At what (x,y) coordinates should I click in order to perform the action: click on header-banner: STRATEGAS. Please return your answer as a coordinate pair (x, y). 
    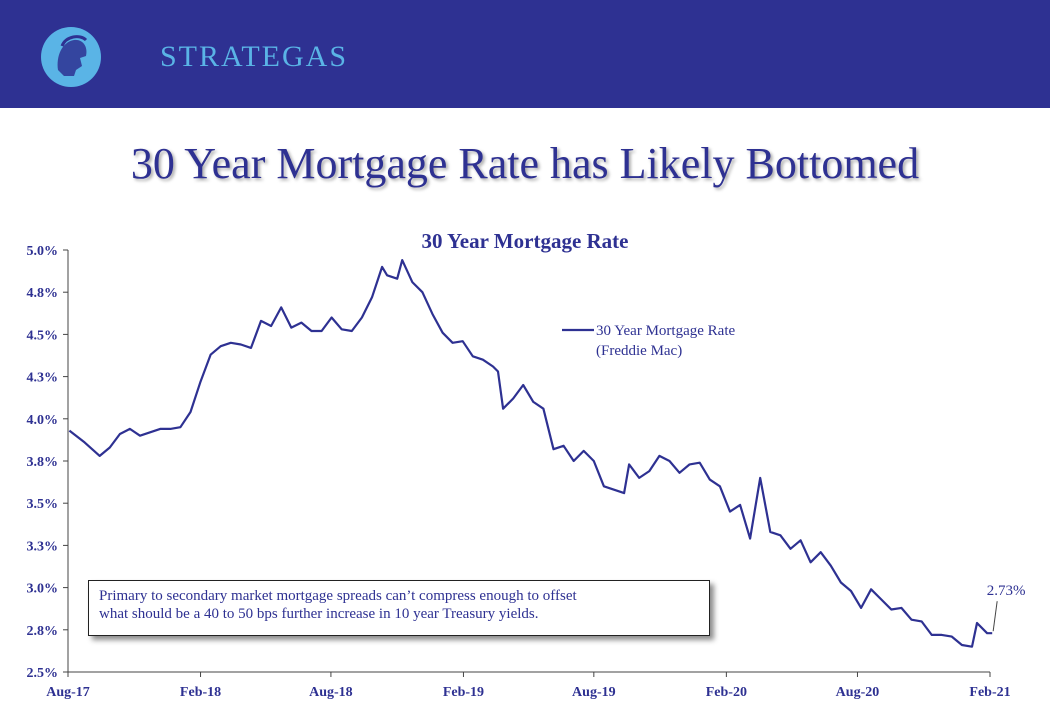
    Looking at the image, I should click on (525, 54).